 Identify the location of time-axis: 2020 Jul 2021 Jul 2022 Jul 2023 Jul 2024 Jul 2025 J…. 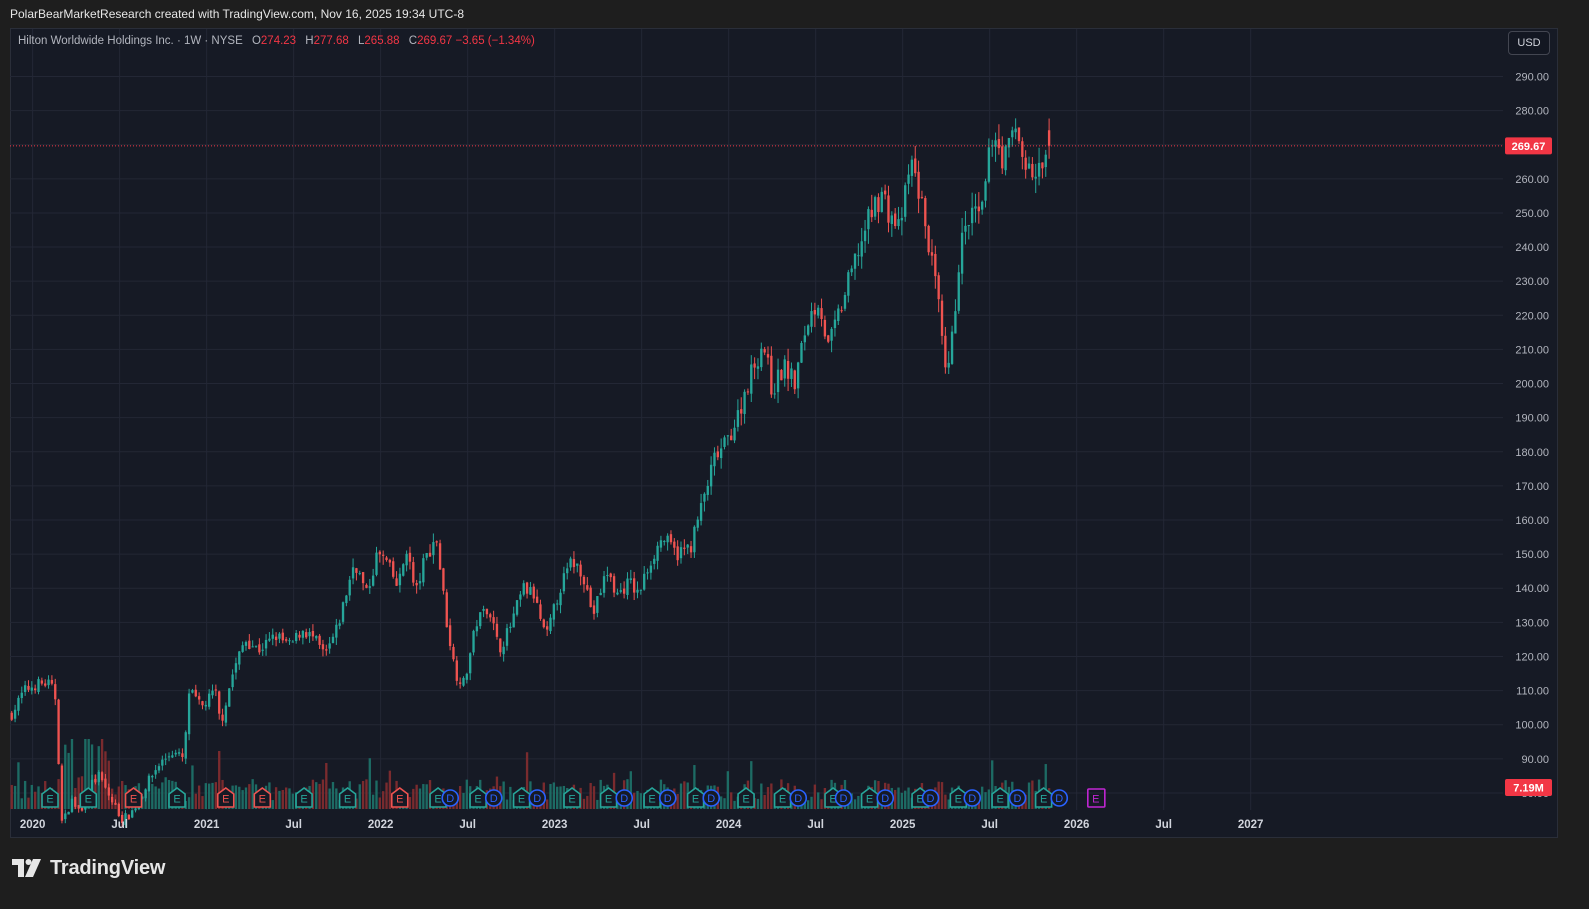
(642, 825).